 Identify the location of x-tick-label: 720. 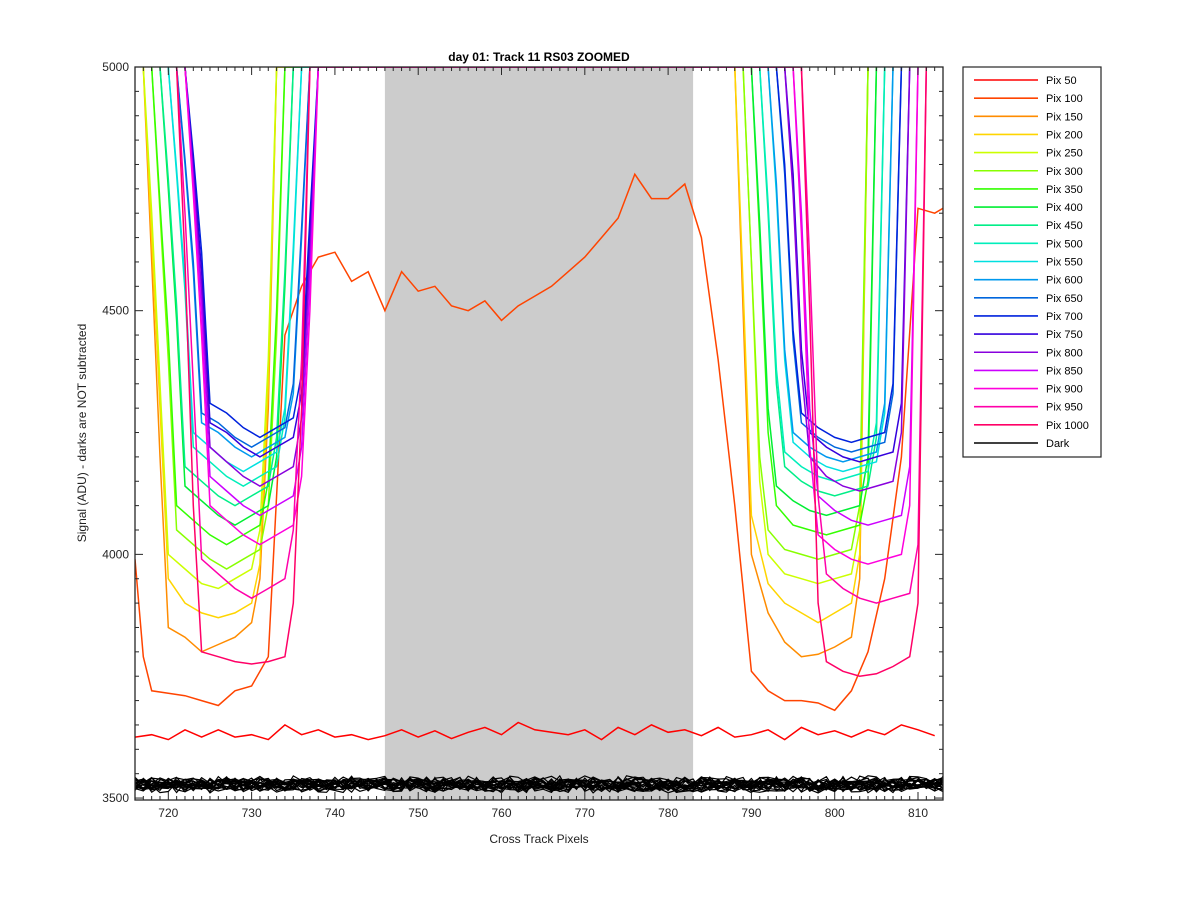
(168, 813).